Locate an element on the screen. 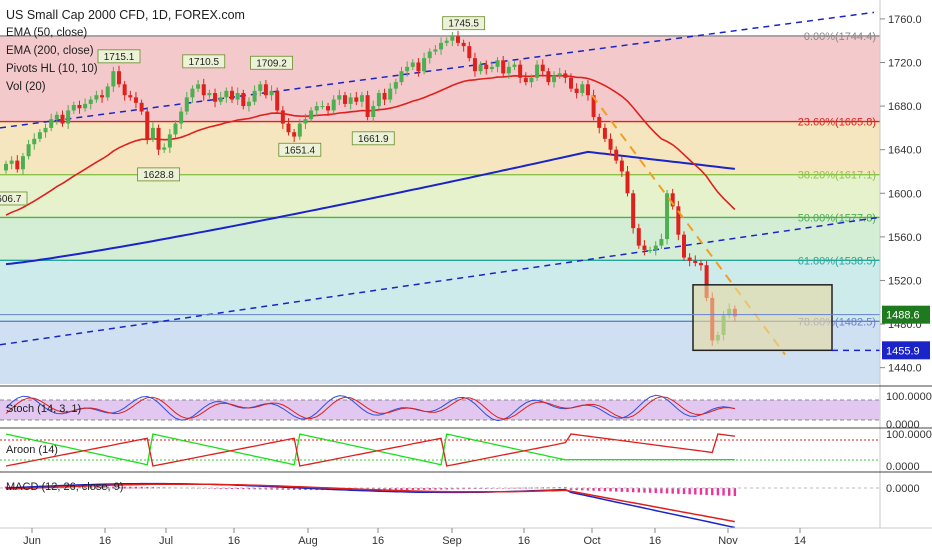 The height and width of the screenshot is (550, 932). time-tick-label: 14 is located at coordinates (800, 541).